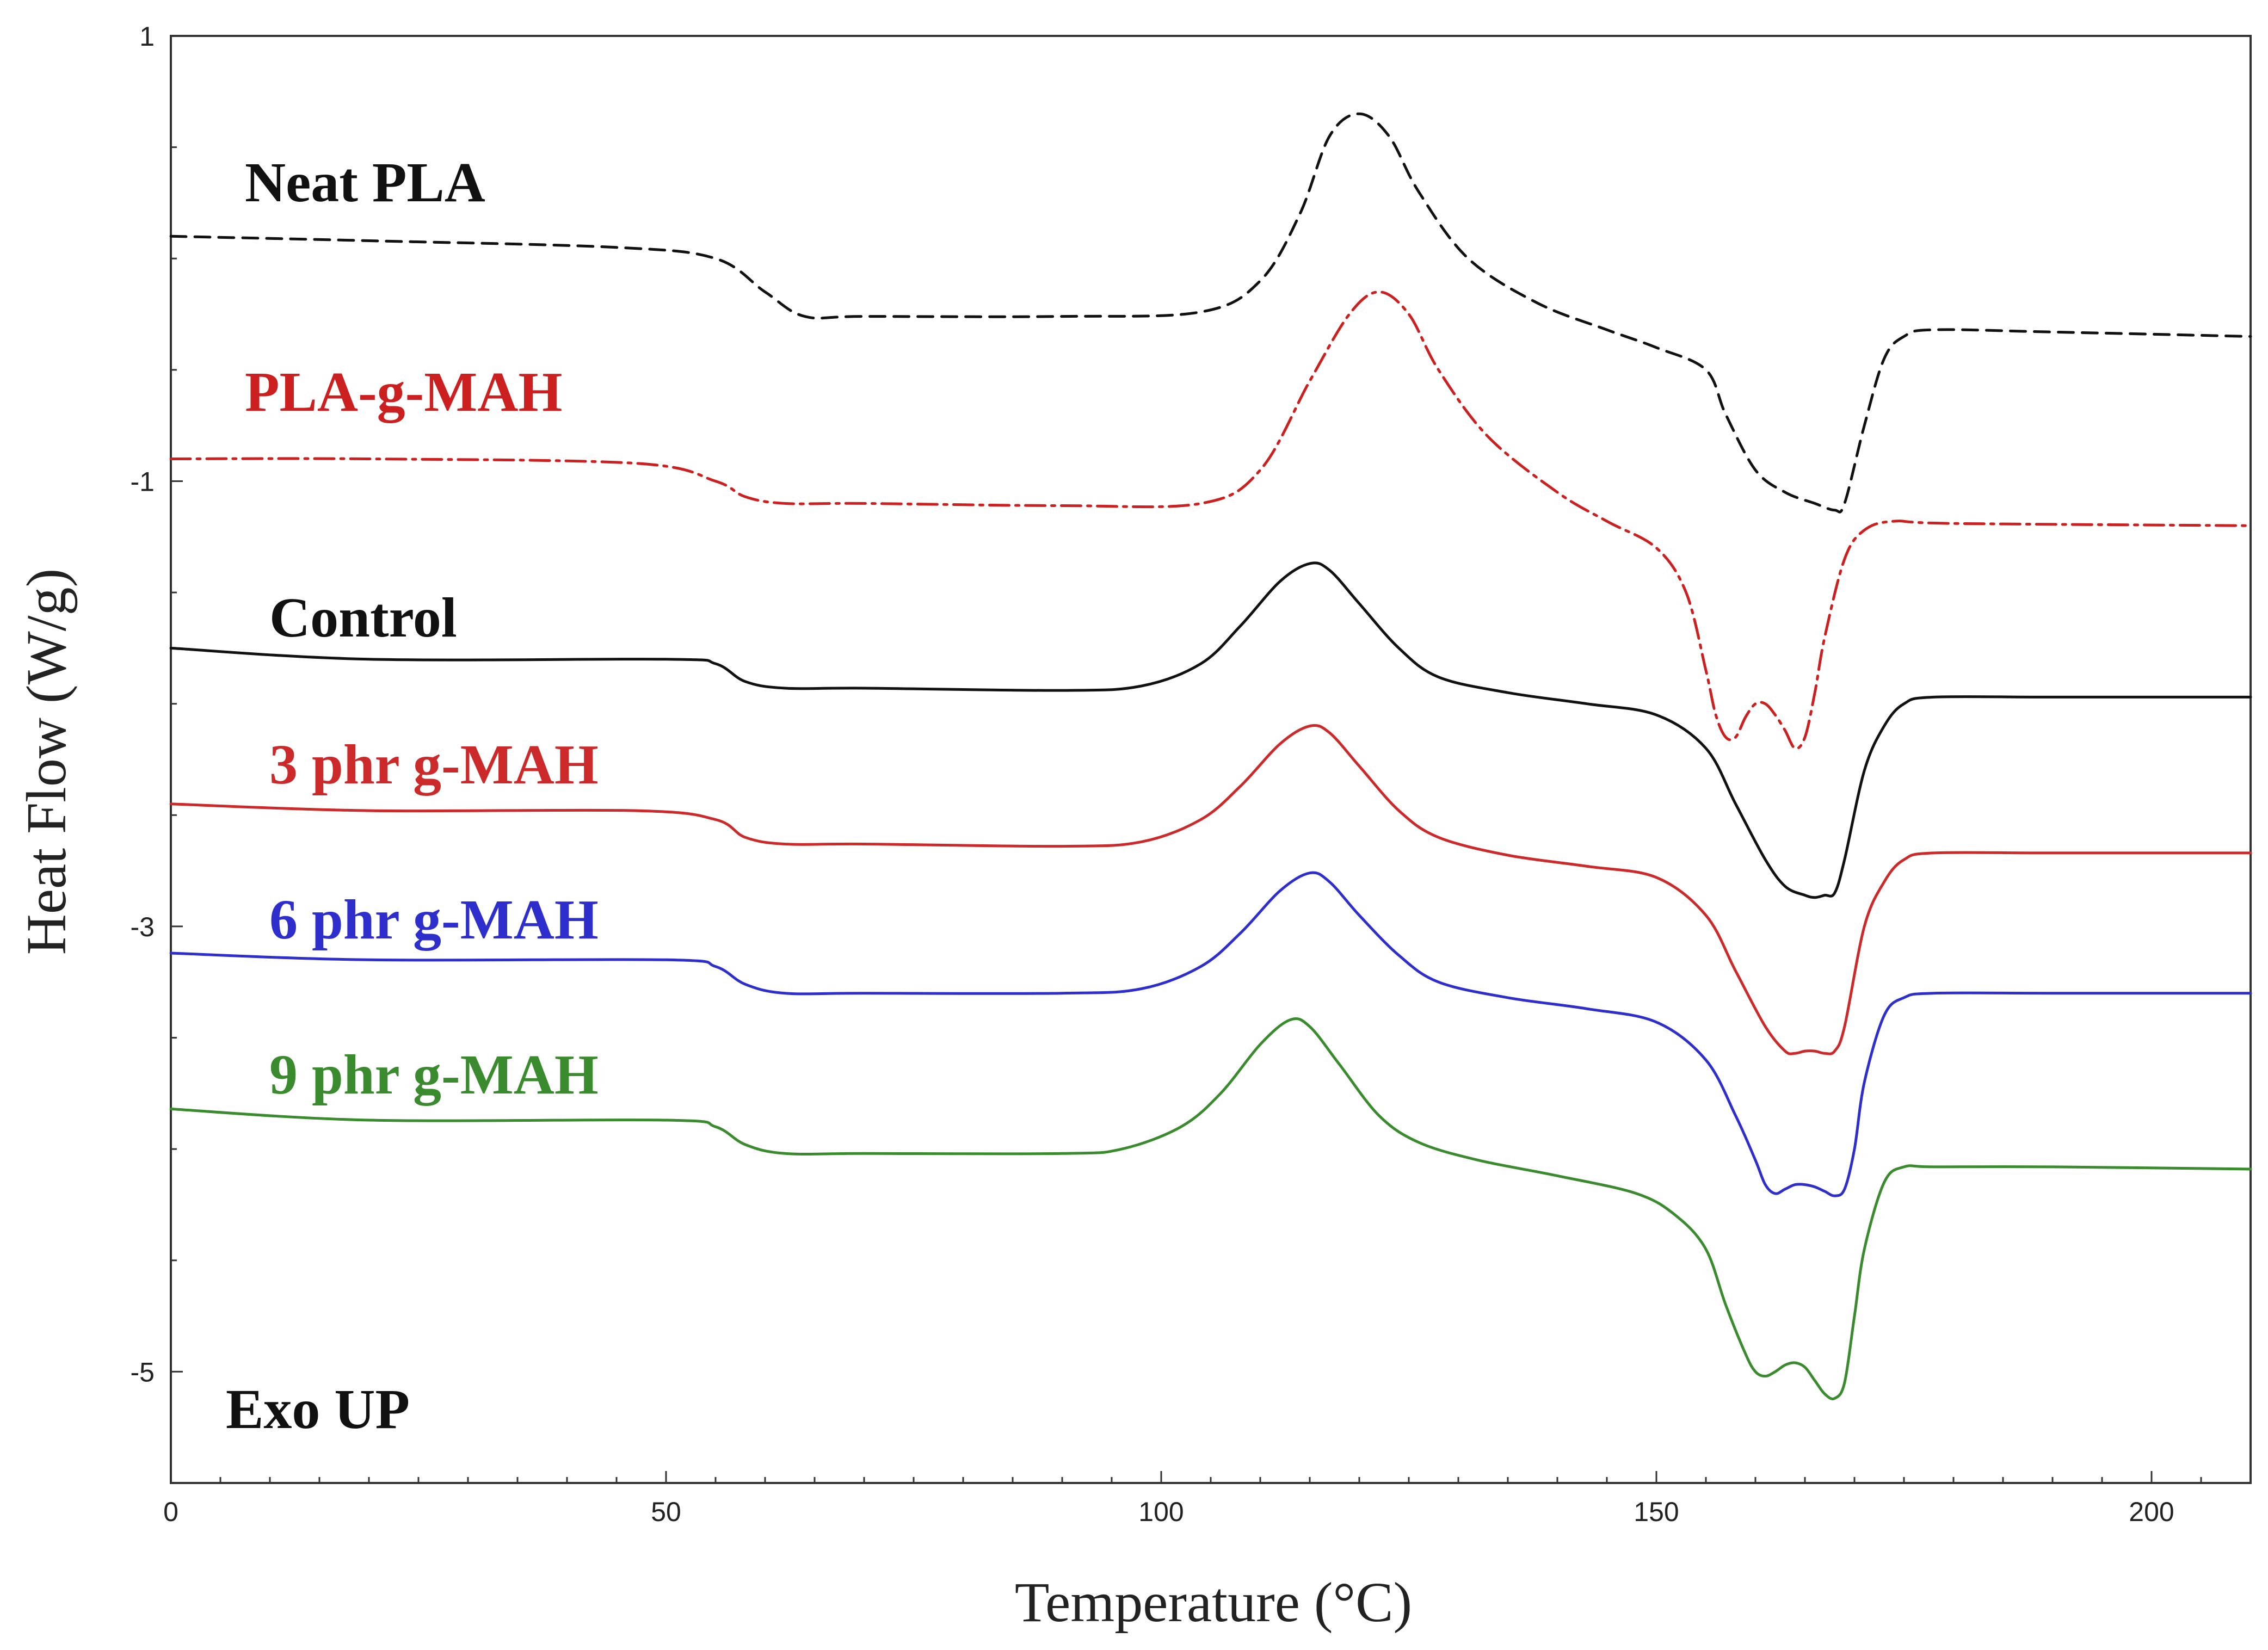  Describe the element at coordinates (143, 481) in the screenshot. I see `y-tick-label: -1` at that location.